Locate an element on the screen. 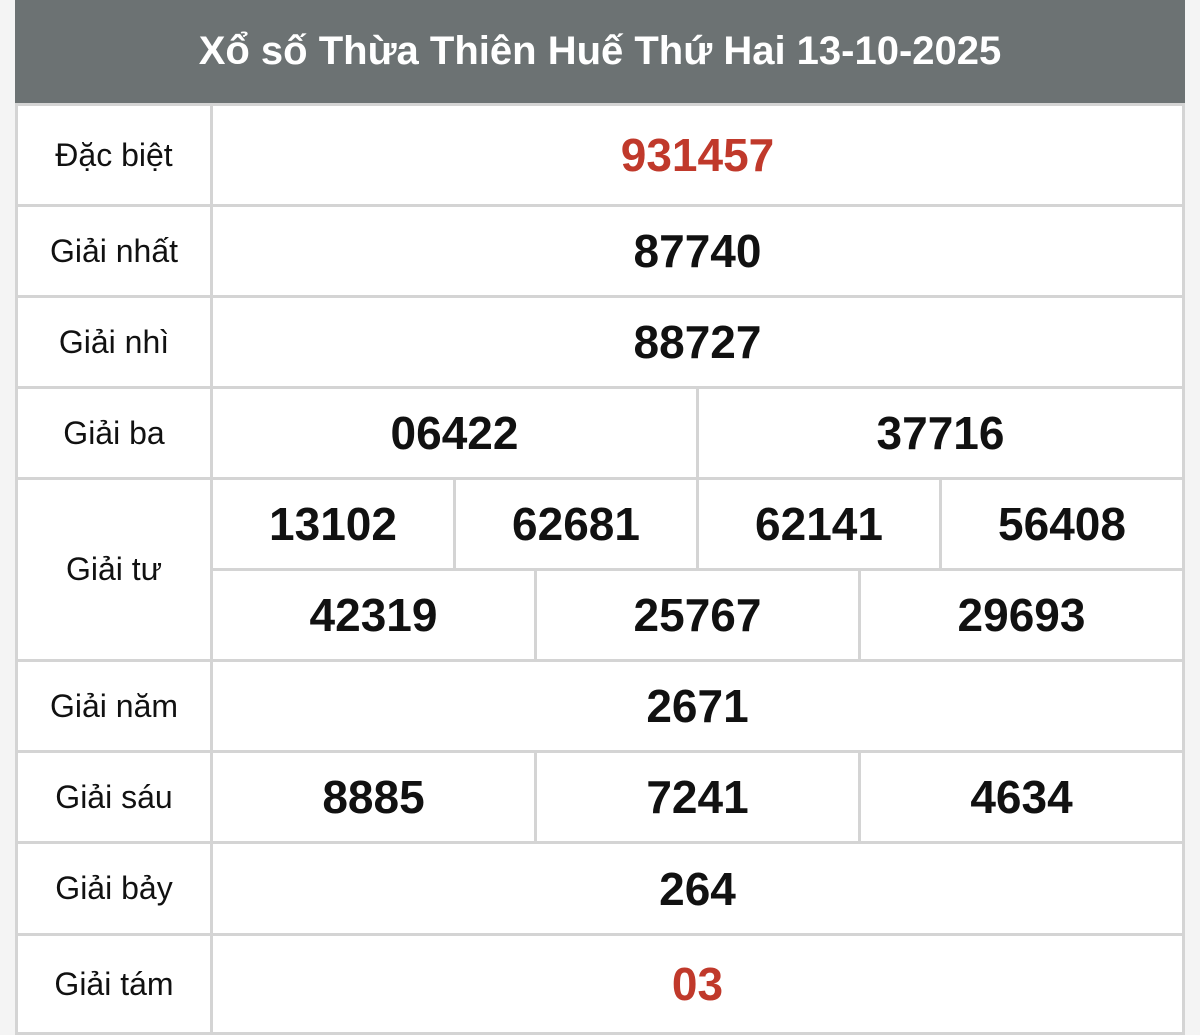 The height and width of the screenshot is (1035, 1200). prize-label: Giải nhất is located at coordinates (115, 251).